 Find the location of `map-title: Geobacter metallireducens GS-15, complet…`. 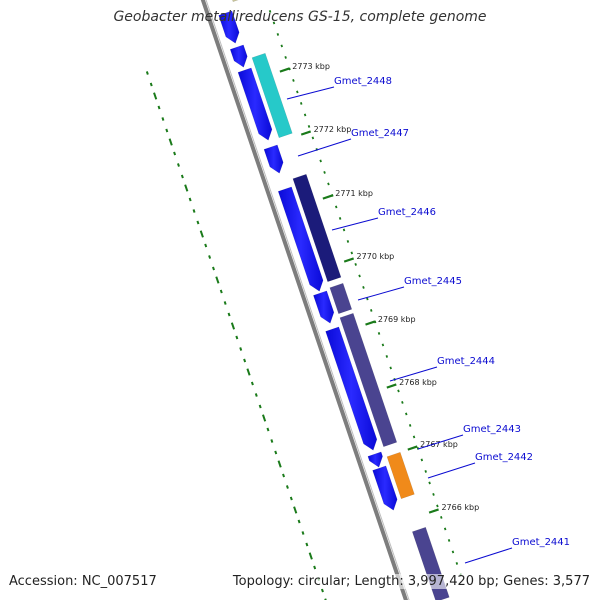

map-title: Geobacter metallireducens GS-15, complet… is located at coordinates (300, 17).